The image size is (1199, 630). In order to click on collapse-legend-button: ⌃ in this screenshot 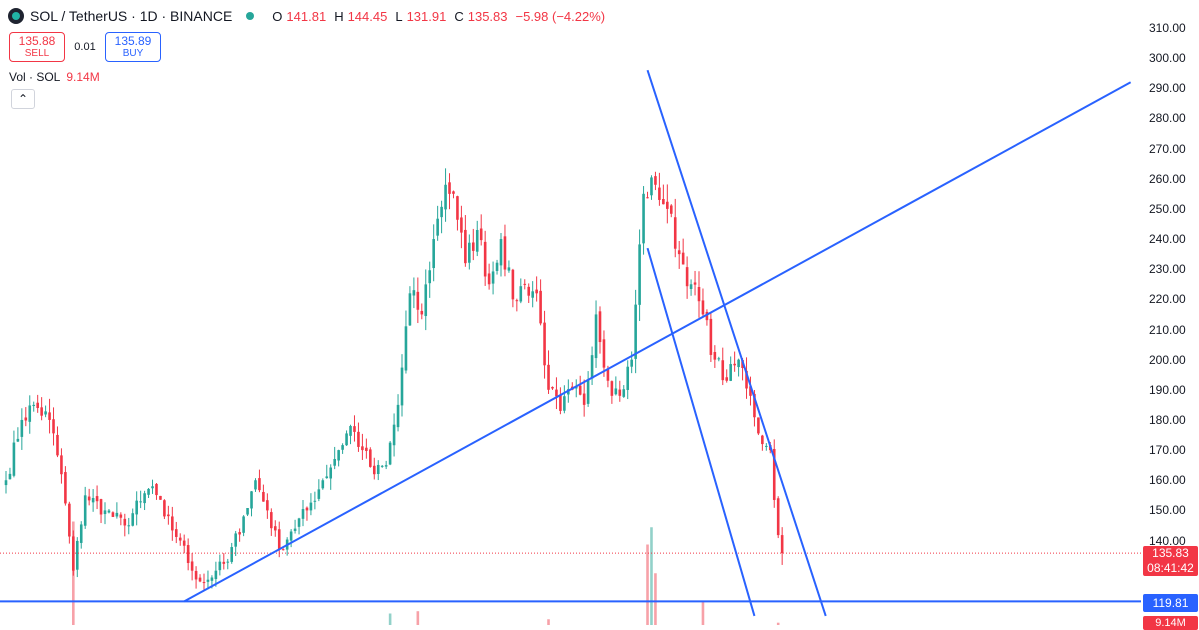, I will do `click(23, 99)`.